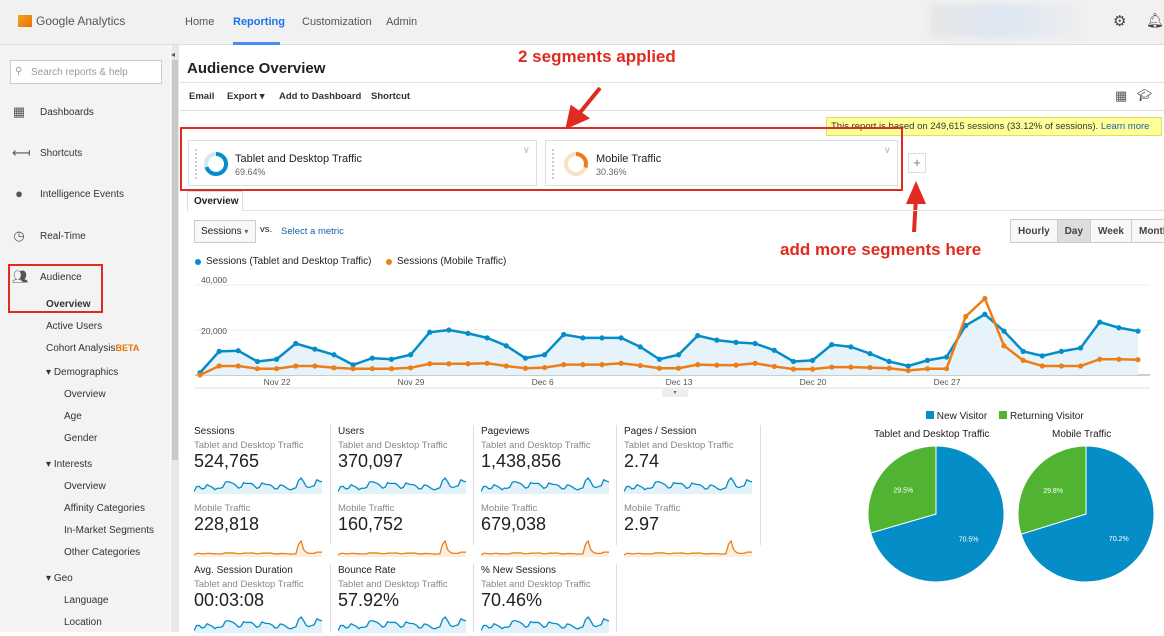 The width and height of the screenshot is (1164, 636). What do you see at coordinates (1110, 231) in the screenshot?
I see `week-button: Week` at bounding box center [1110, 231].